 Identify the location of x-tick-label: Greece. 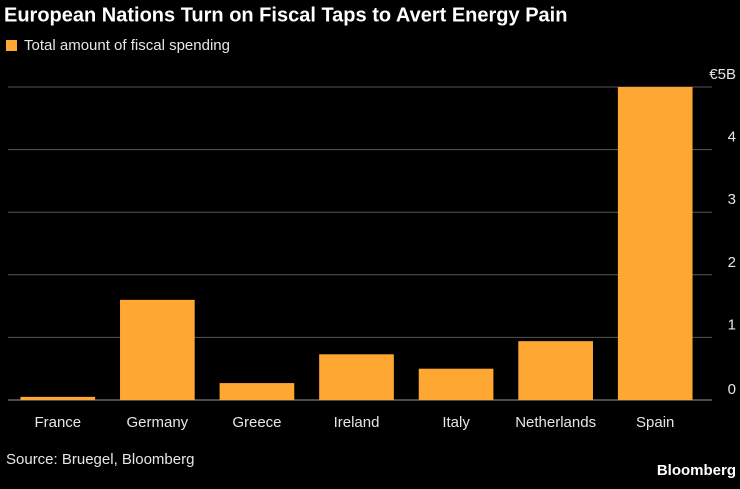
(256, 422).